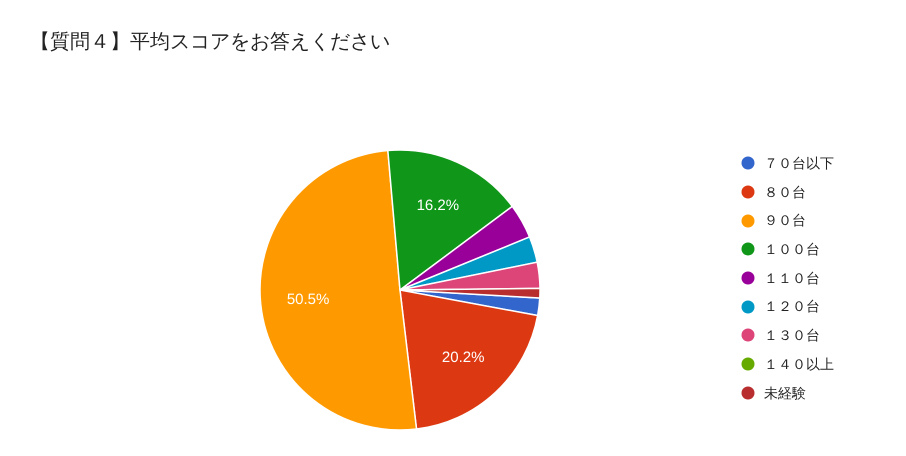 The image size is (906, 456). What do you see at coordinates (792, 278) in the screenshot?
I see `legend-label: １１０台` at bounding box center [792, 278].